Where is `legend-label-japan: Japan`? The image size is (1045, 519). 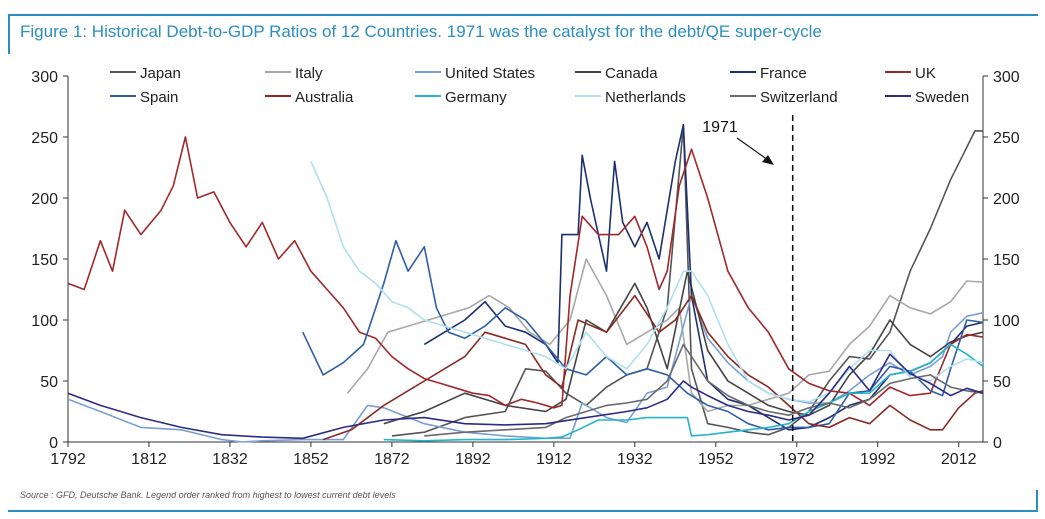 legend-label-japan: Japan is located at coordinates (160, 73).